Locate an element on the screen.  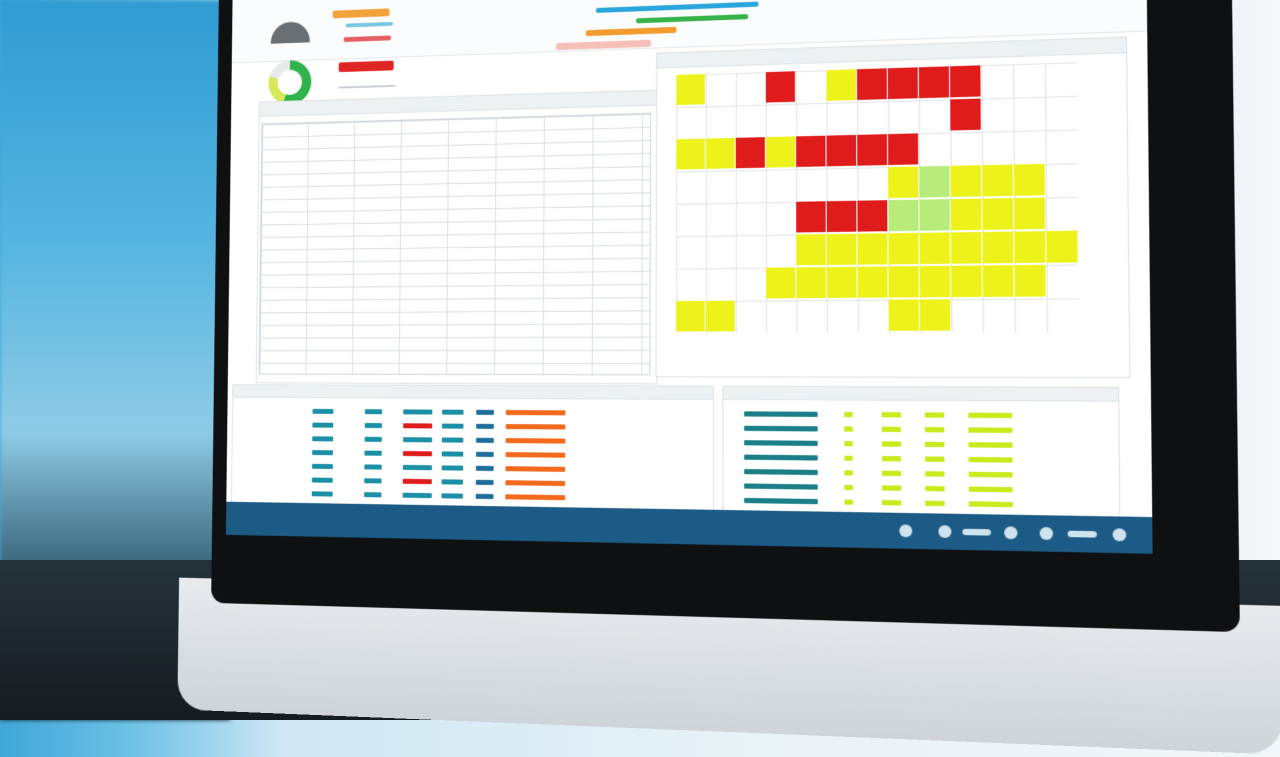
taskbar-settings-icon is located at coordinates (1010, 532).